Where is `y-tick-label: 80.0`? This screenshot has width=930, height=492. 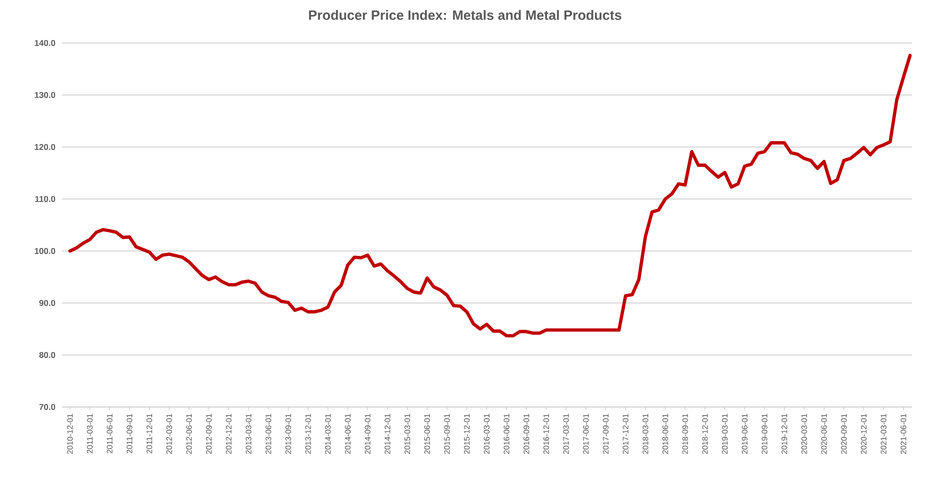
y-tick-label: 80.0 is located at coordinates (47, 355).